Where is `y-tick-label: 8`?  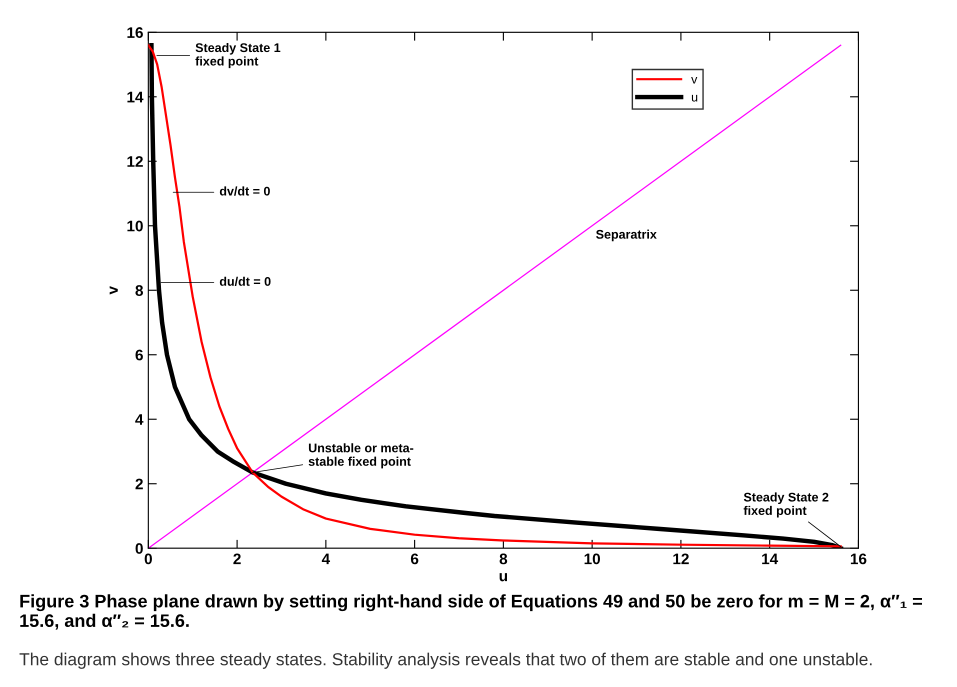
y-tick-label: 8 is located at coordinates (139, 290).